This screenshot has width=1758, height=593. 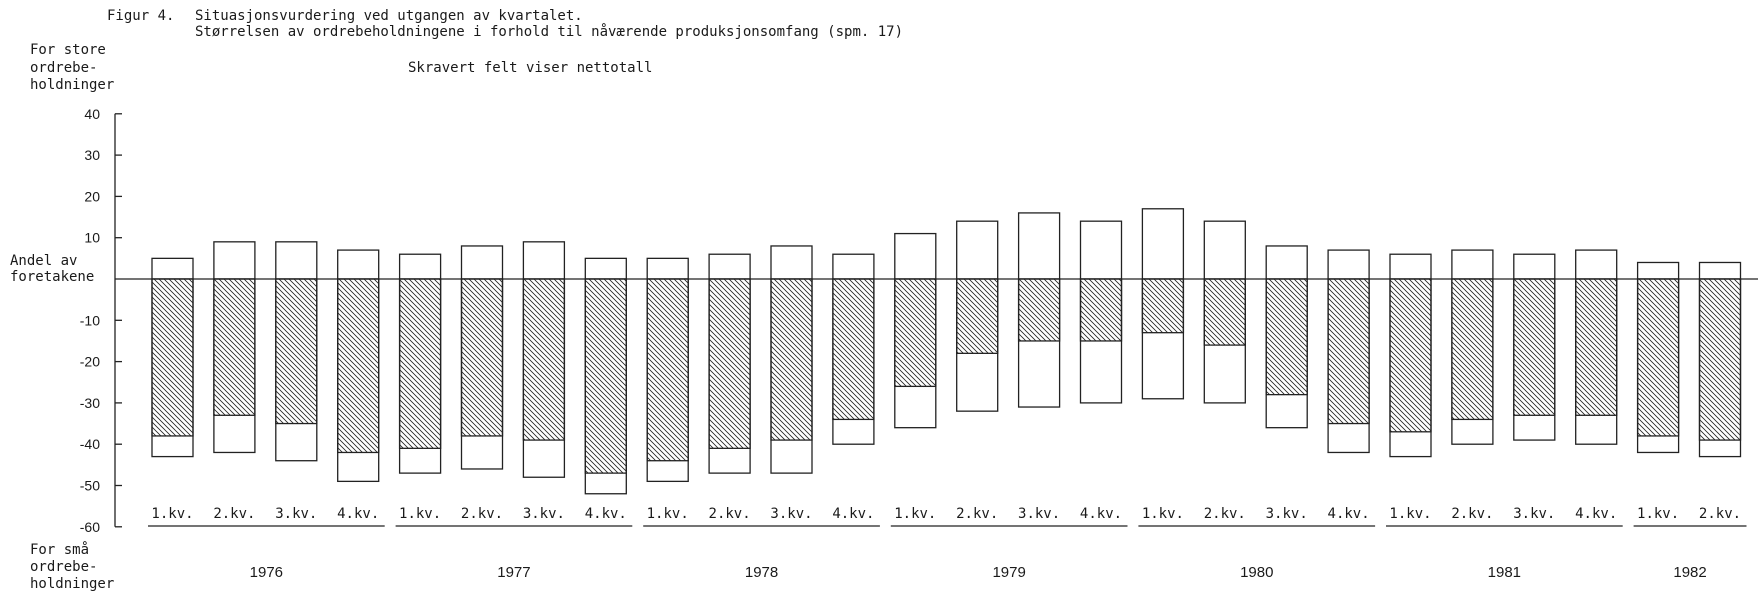 What do you see at coordinates (92, 196) in the screenshot?
I see `y-tick-label: 20` at bounding box center [92, 196].